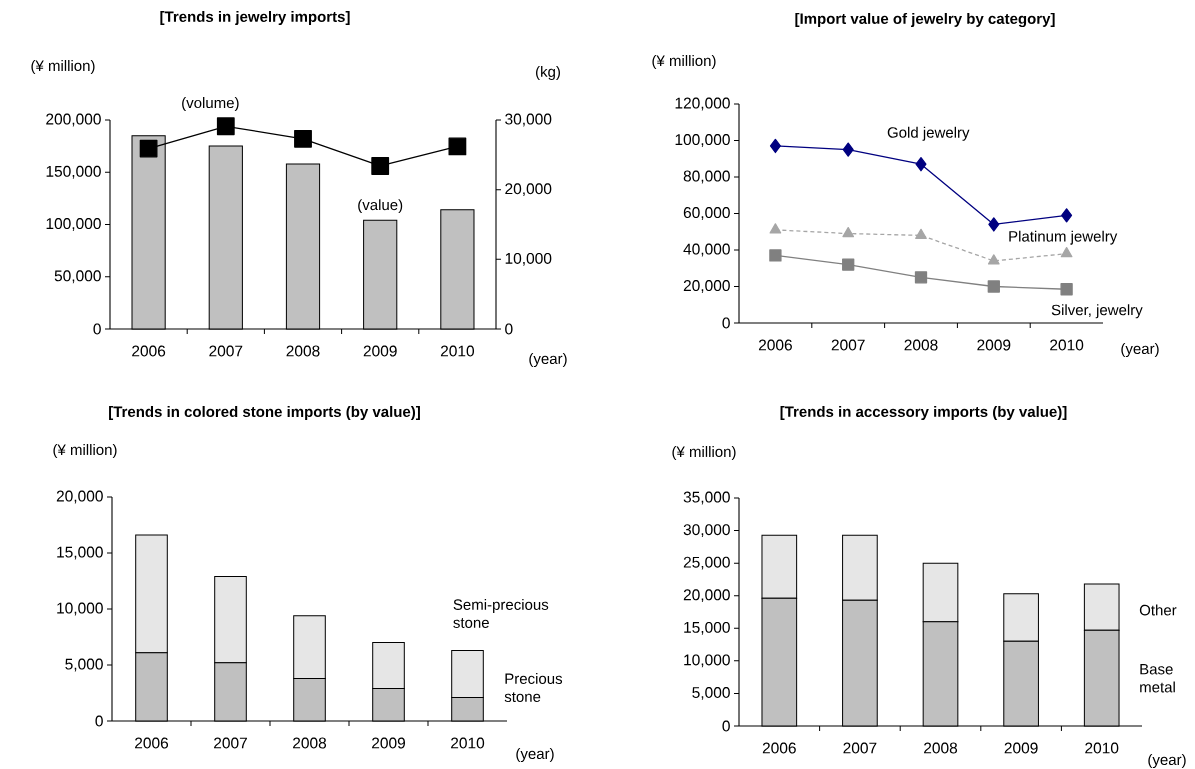 The height and width of the screenshot is (769, 1195). Describe the element at coordinates (923, 413) in the screenshot. I see `chart-title: [Trends in accessory imports (by value)]` at that location.